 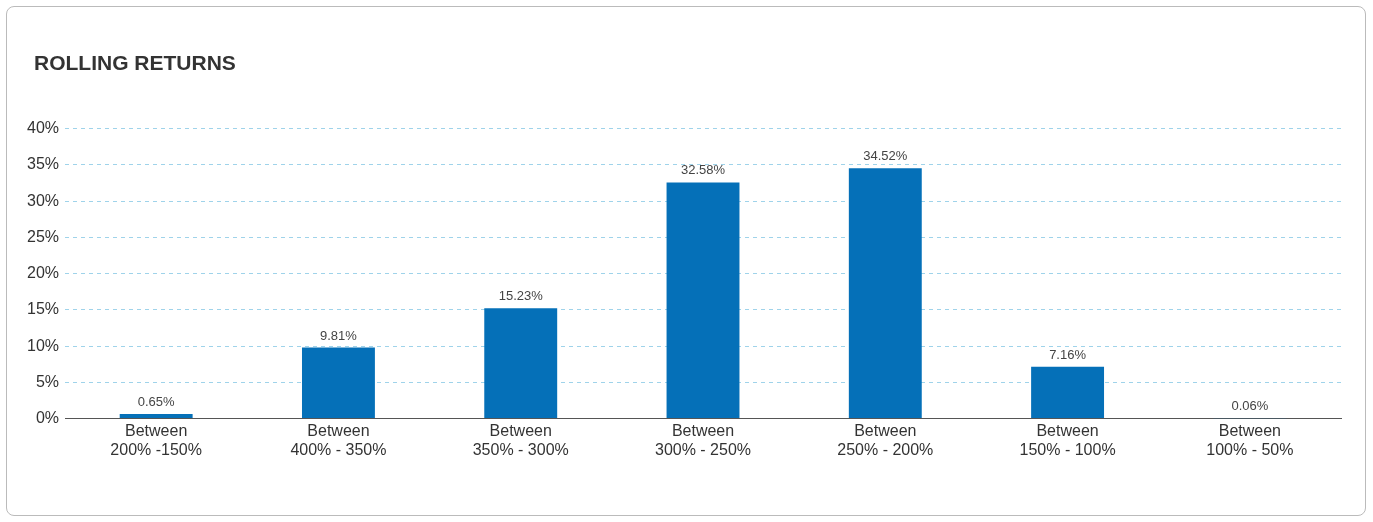 What do you see at coordinates (703, 170) in the screenshot?
I see `data-label: 32.58%` at bounding box center [703, 170].